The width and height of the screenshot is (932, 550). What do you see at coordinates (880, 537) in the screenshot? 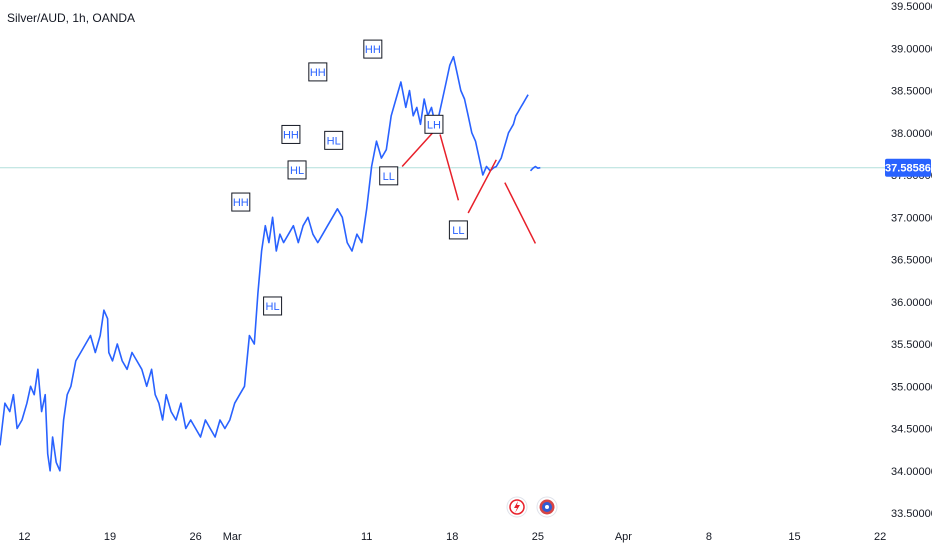
I see `x-tick-label: 22` at bounding box center [880, 537].